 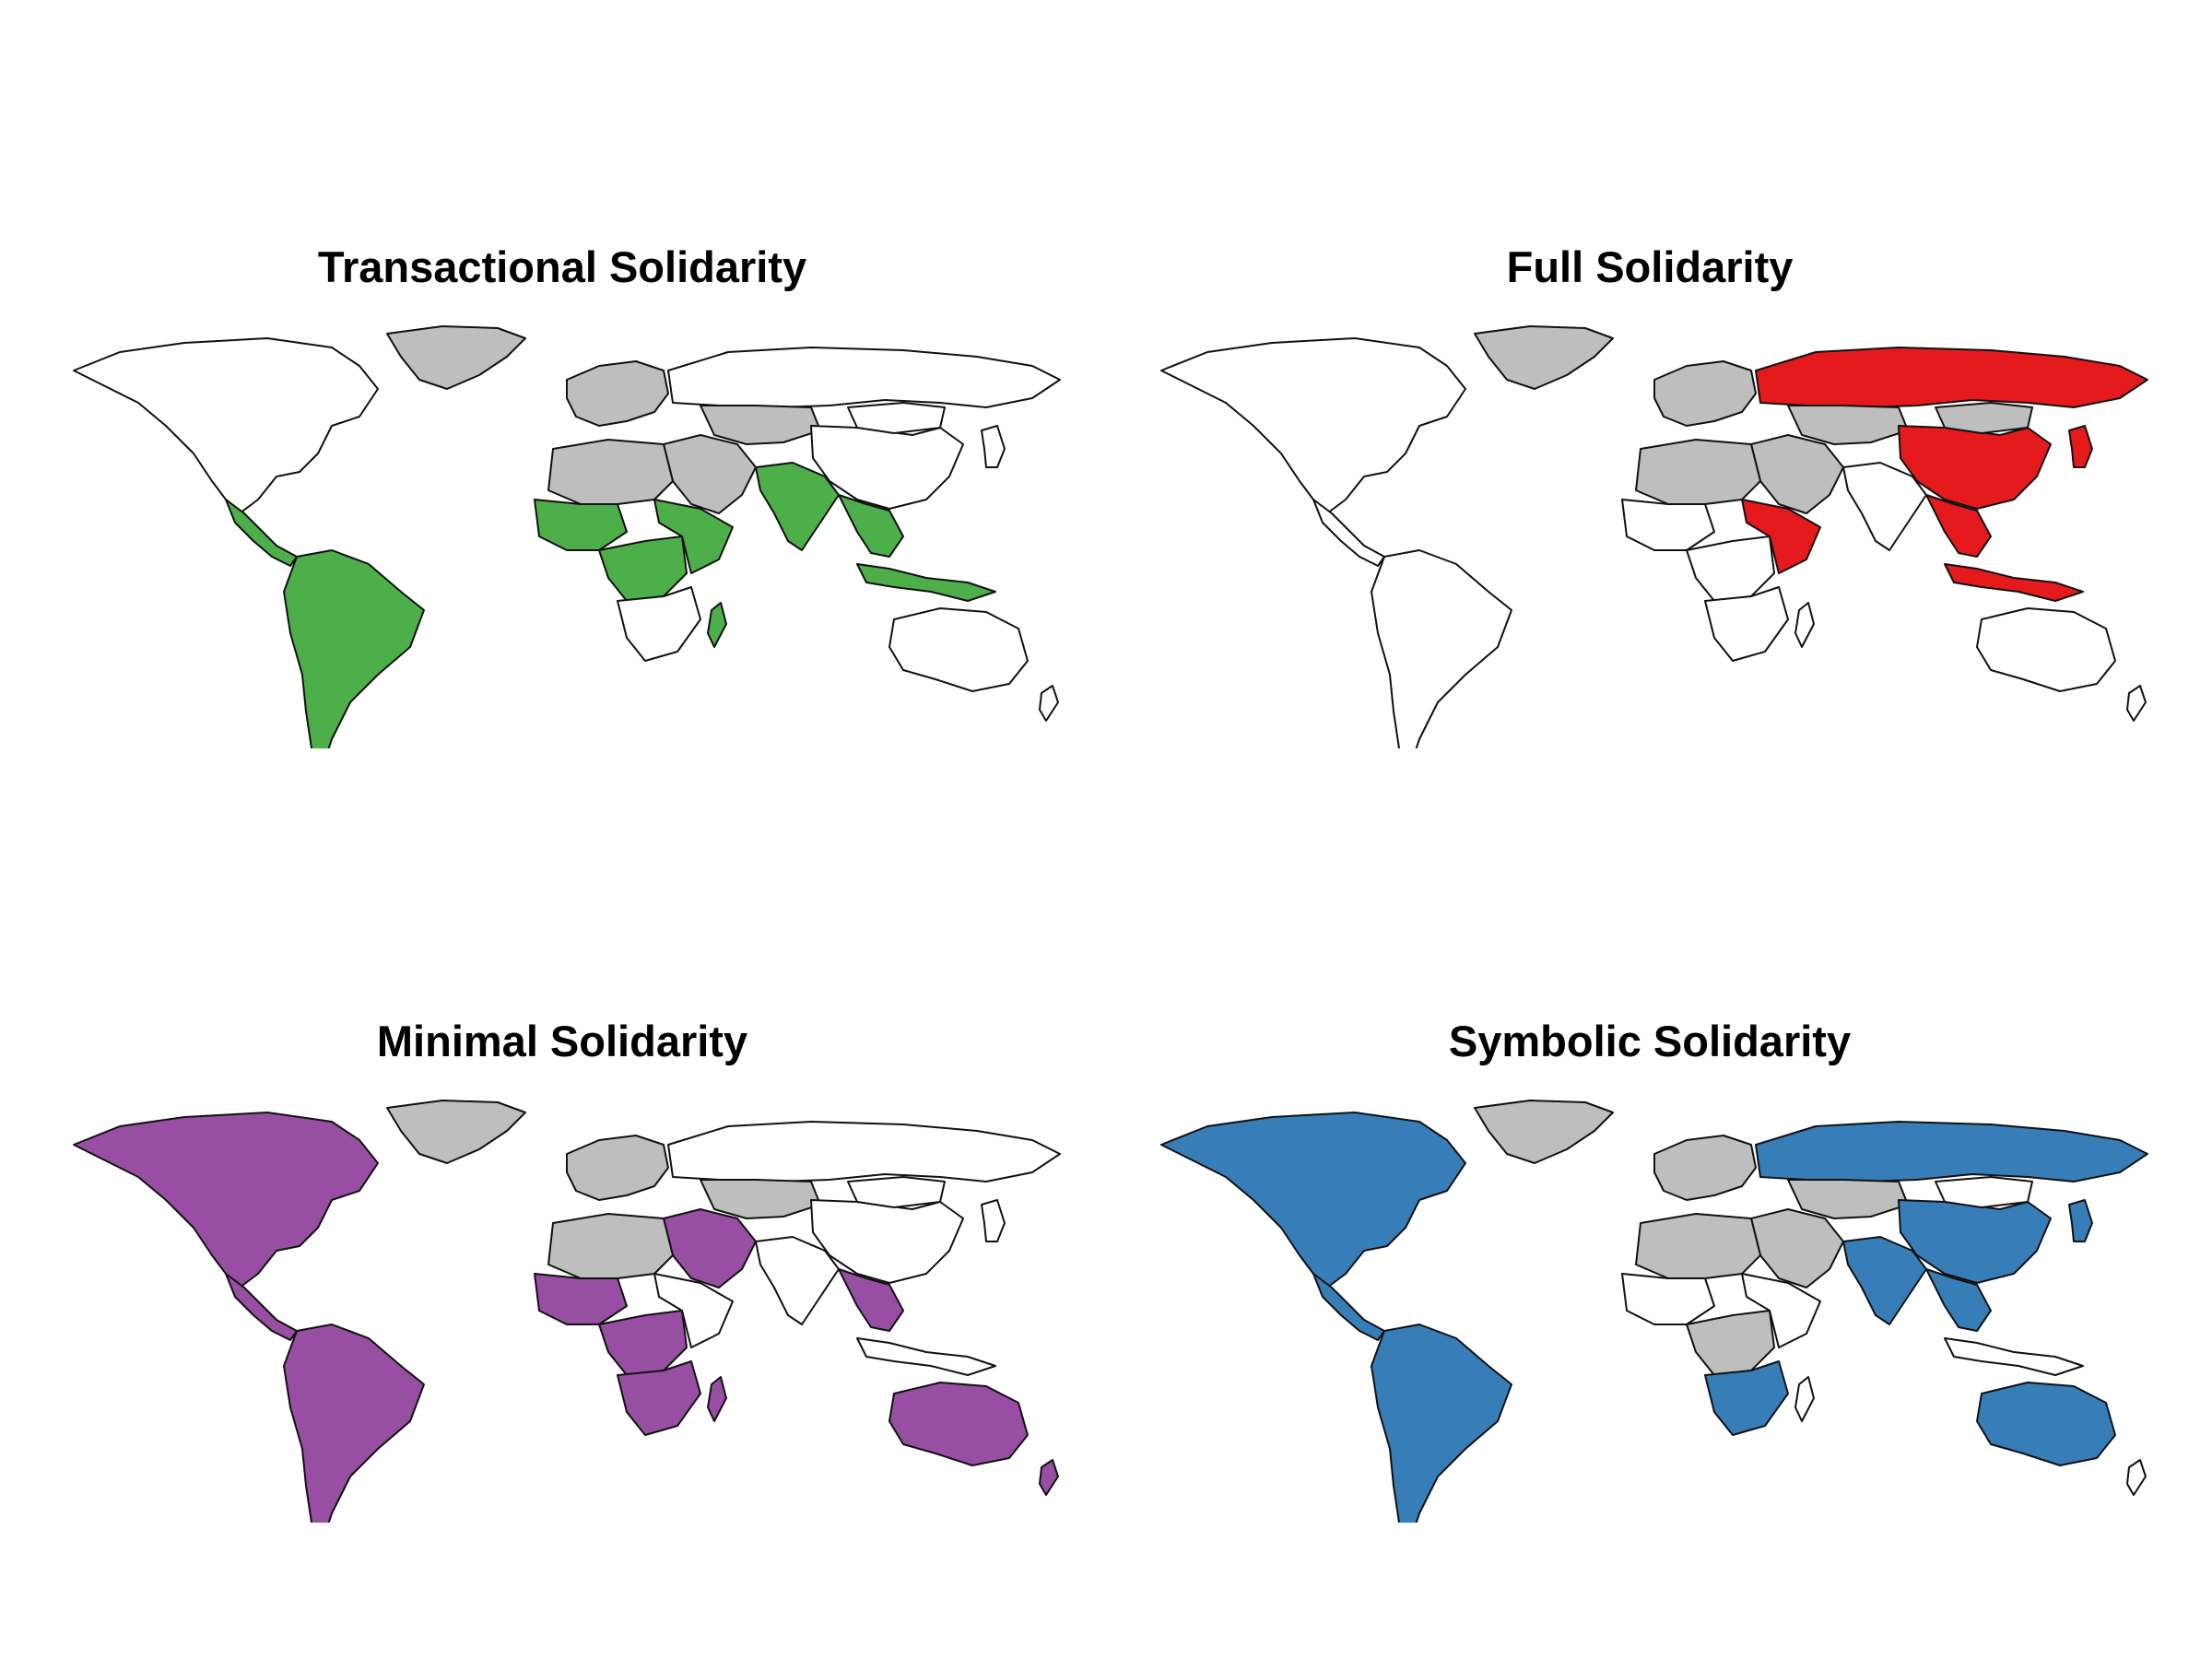 I want to click on panel-title: Transactional Solidarity, so click(x=562, y=266).